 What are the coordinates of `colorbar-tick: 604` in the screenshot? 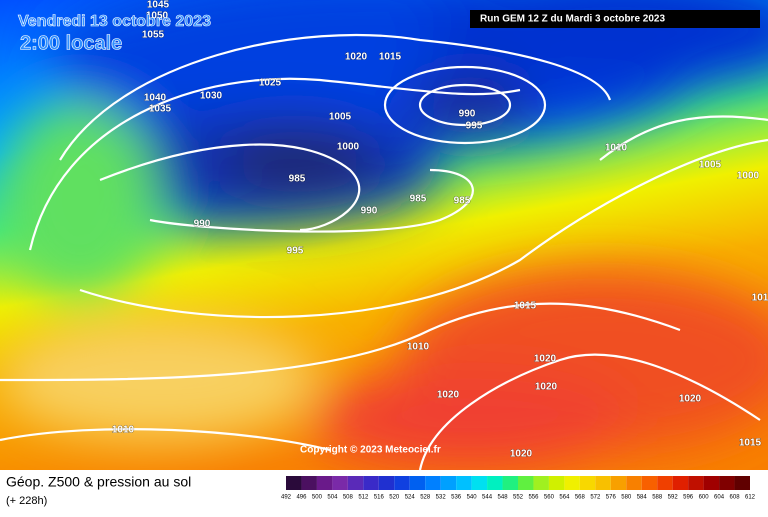 It's located at (719, 498).